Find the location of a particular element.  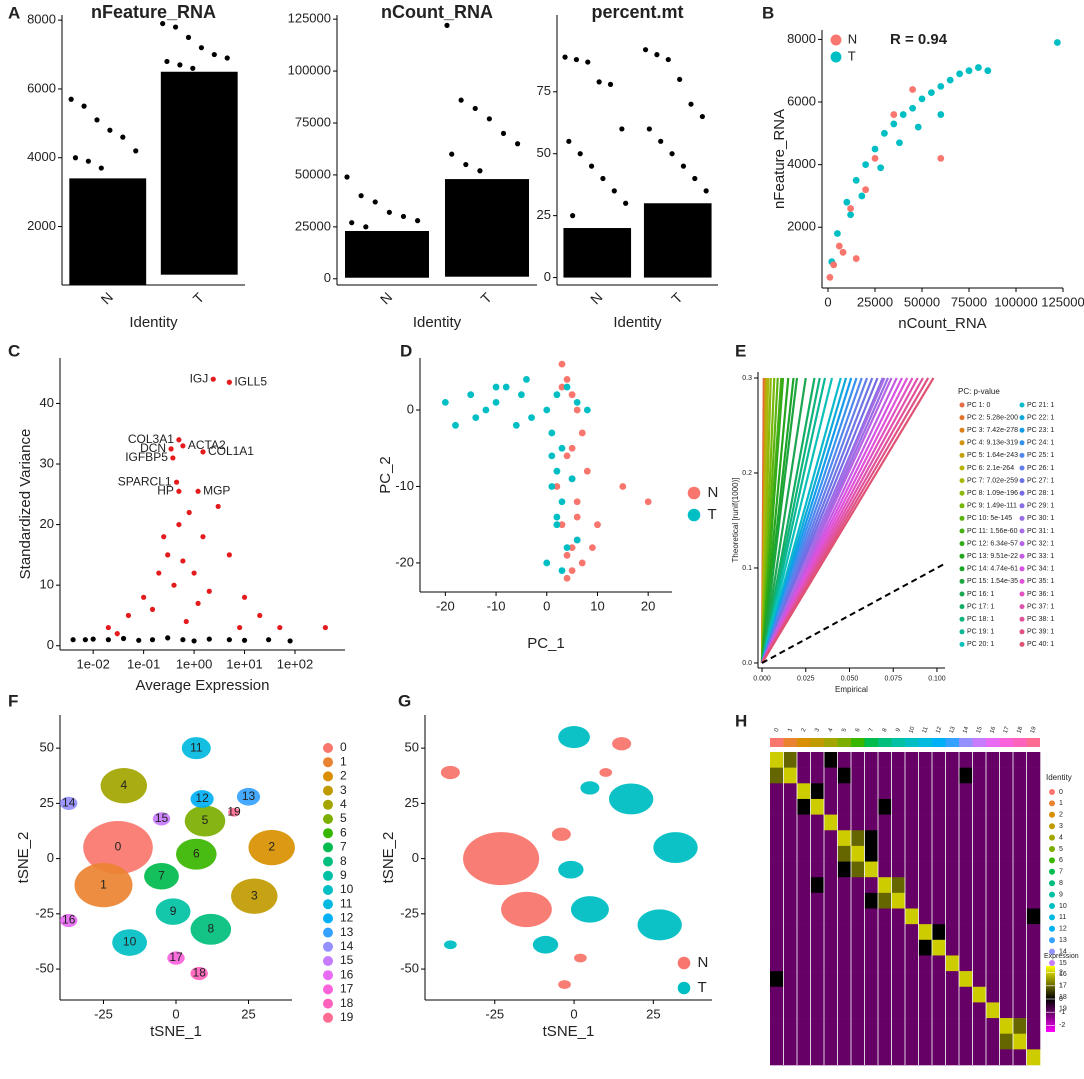

legend-label: PC 18: 1 is located at coordinates (980, 619).